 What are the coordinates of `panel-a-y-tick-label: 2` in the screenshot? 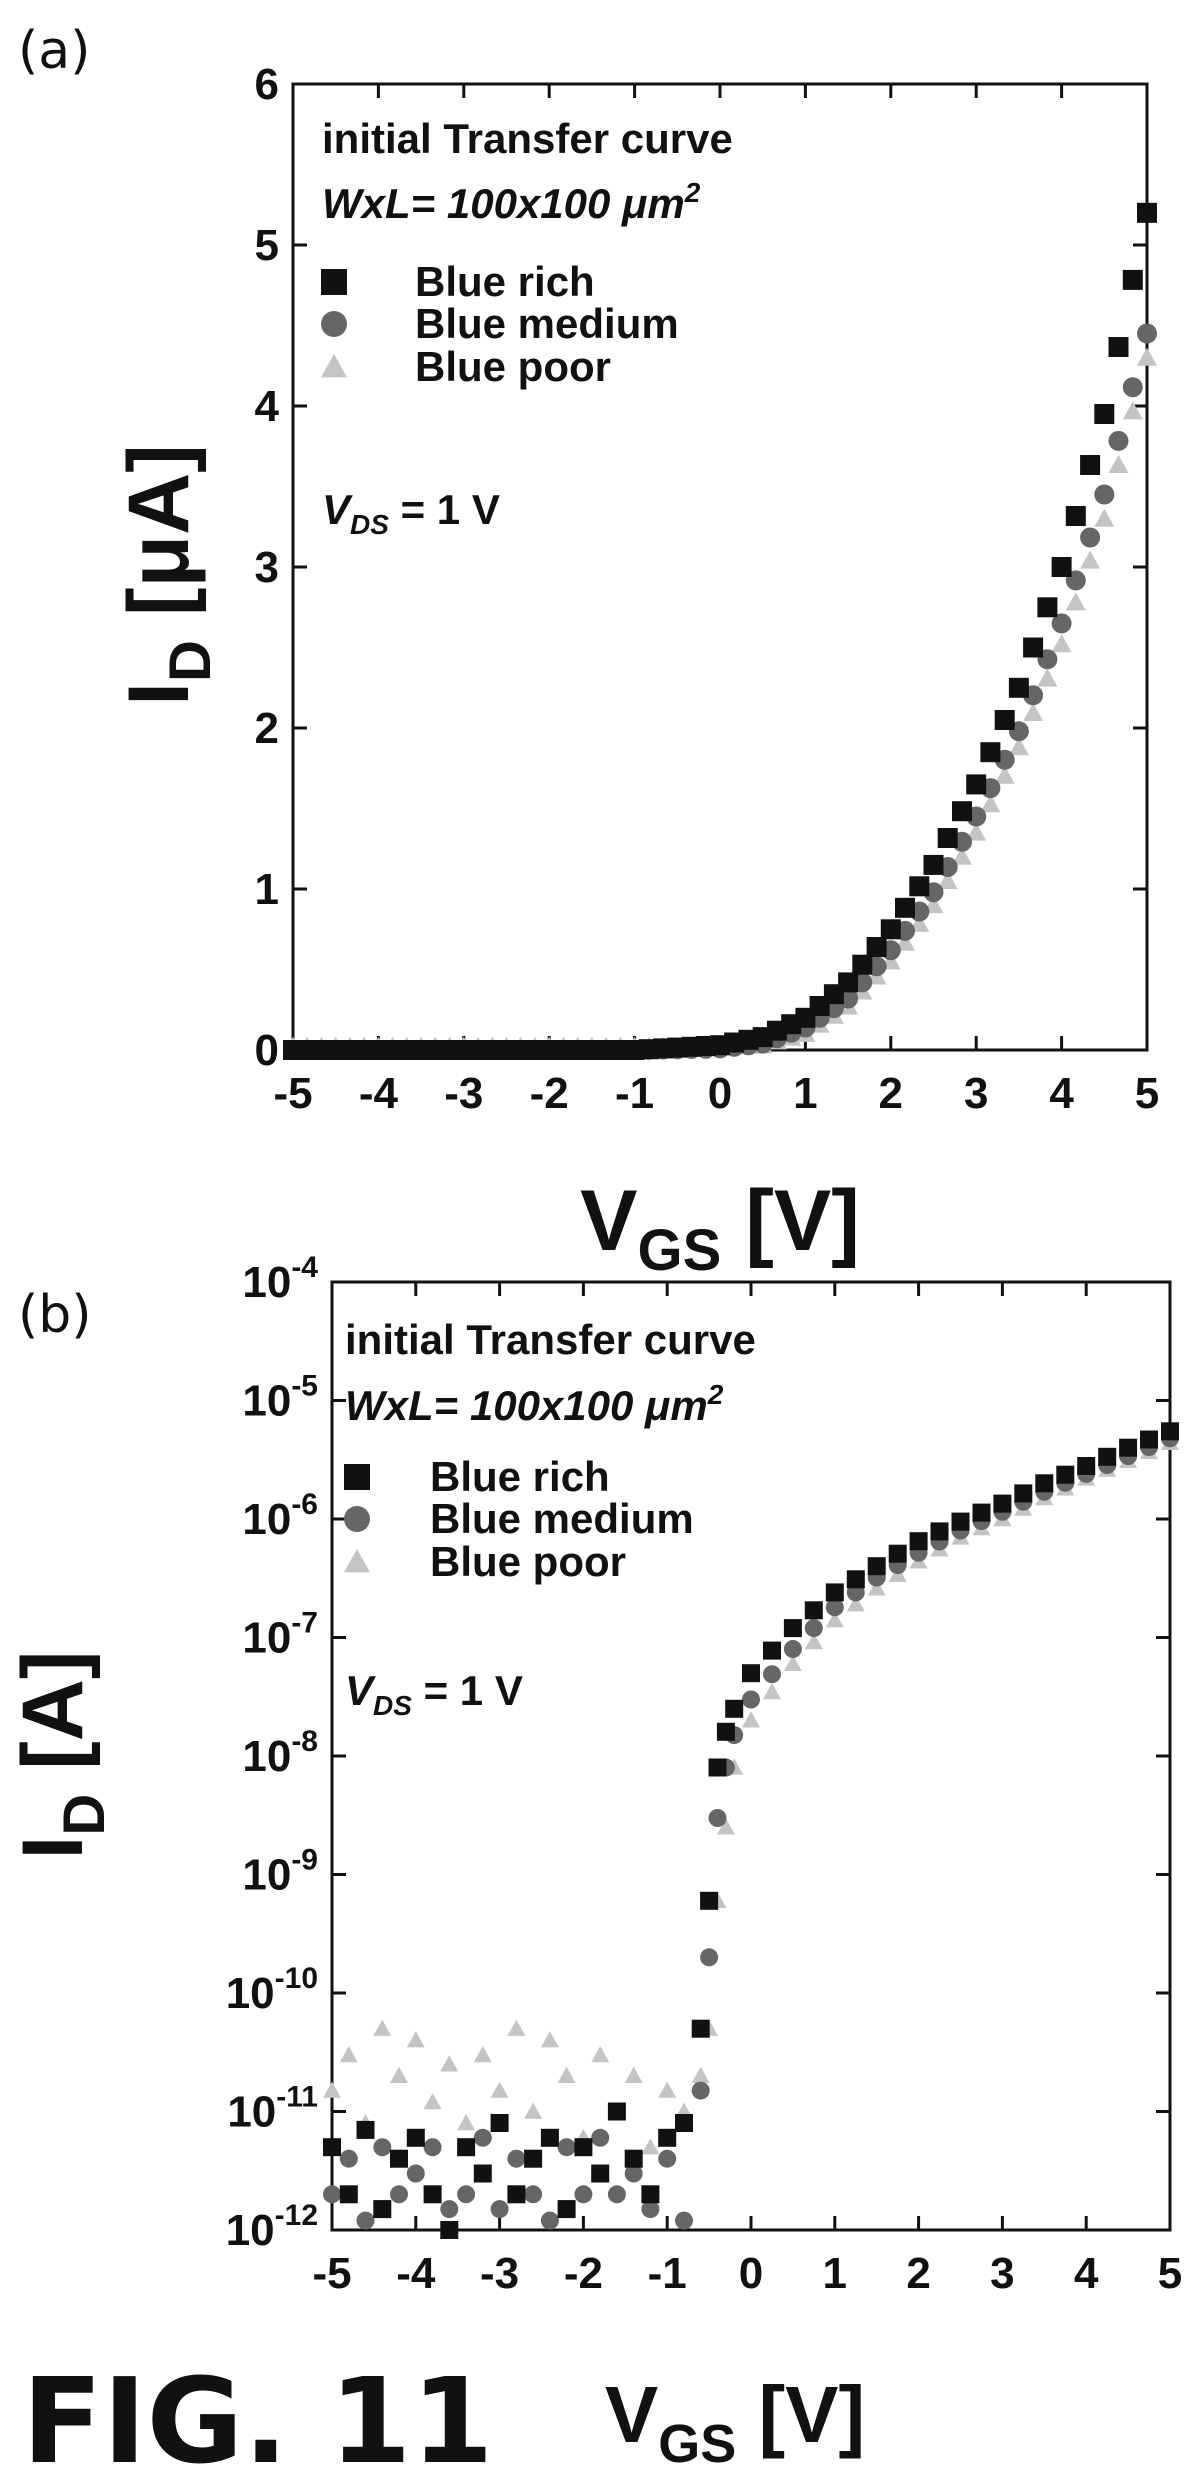 It's located at (267, 728).